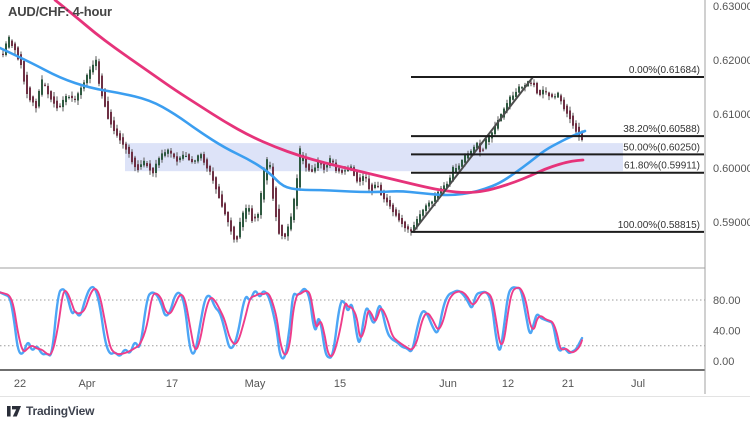 The width and height of the screenshot is (750, 430). Describe the element at coordinates (638, 384) in the screenshot. I see `time-axis-label: Jul` at that location.